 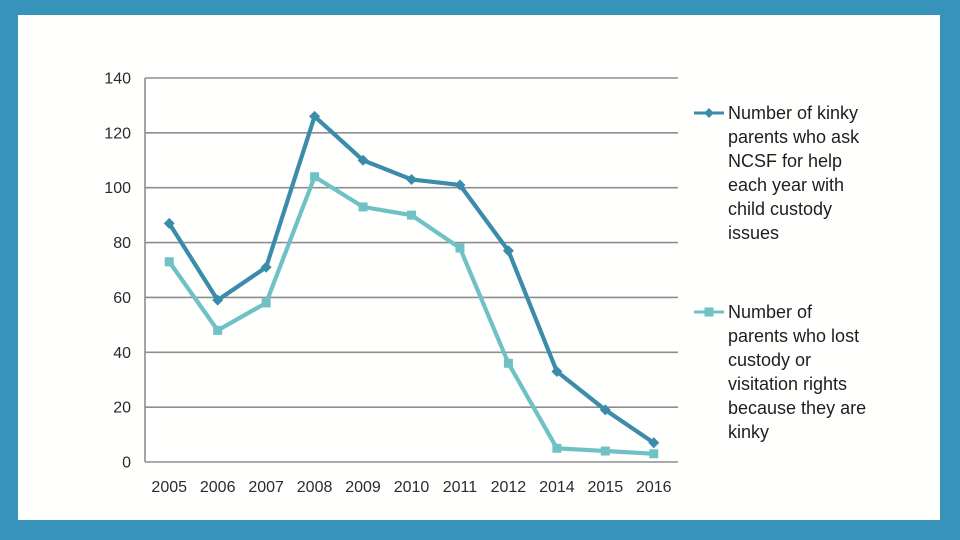 I want to click on data-point-diamond-2015, so click(x=605, y=410).